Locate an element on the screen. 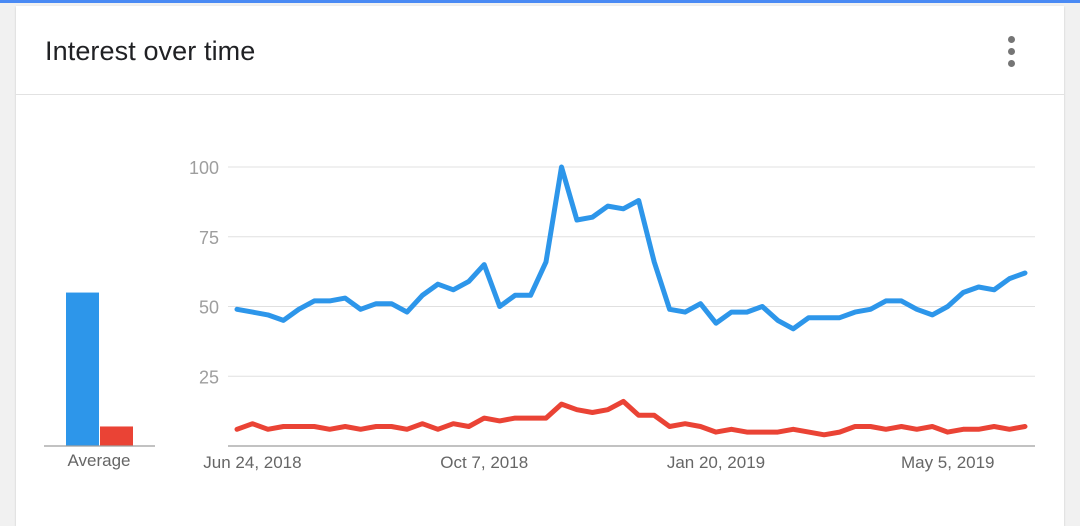 The width and height of the screenshot is (1080, 526). more-vert-icon is located at coordinates (1012, 52).